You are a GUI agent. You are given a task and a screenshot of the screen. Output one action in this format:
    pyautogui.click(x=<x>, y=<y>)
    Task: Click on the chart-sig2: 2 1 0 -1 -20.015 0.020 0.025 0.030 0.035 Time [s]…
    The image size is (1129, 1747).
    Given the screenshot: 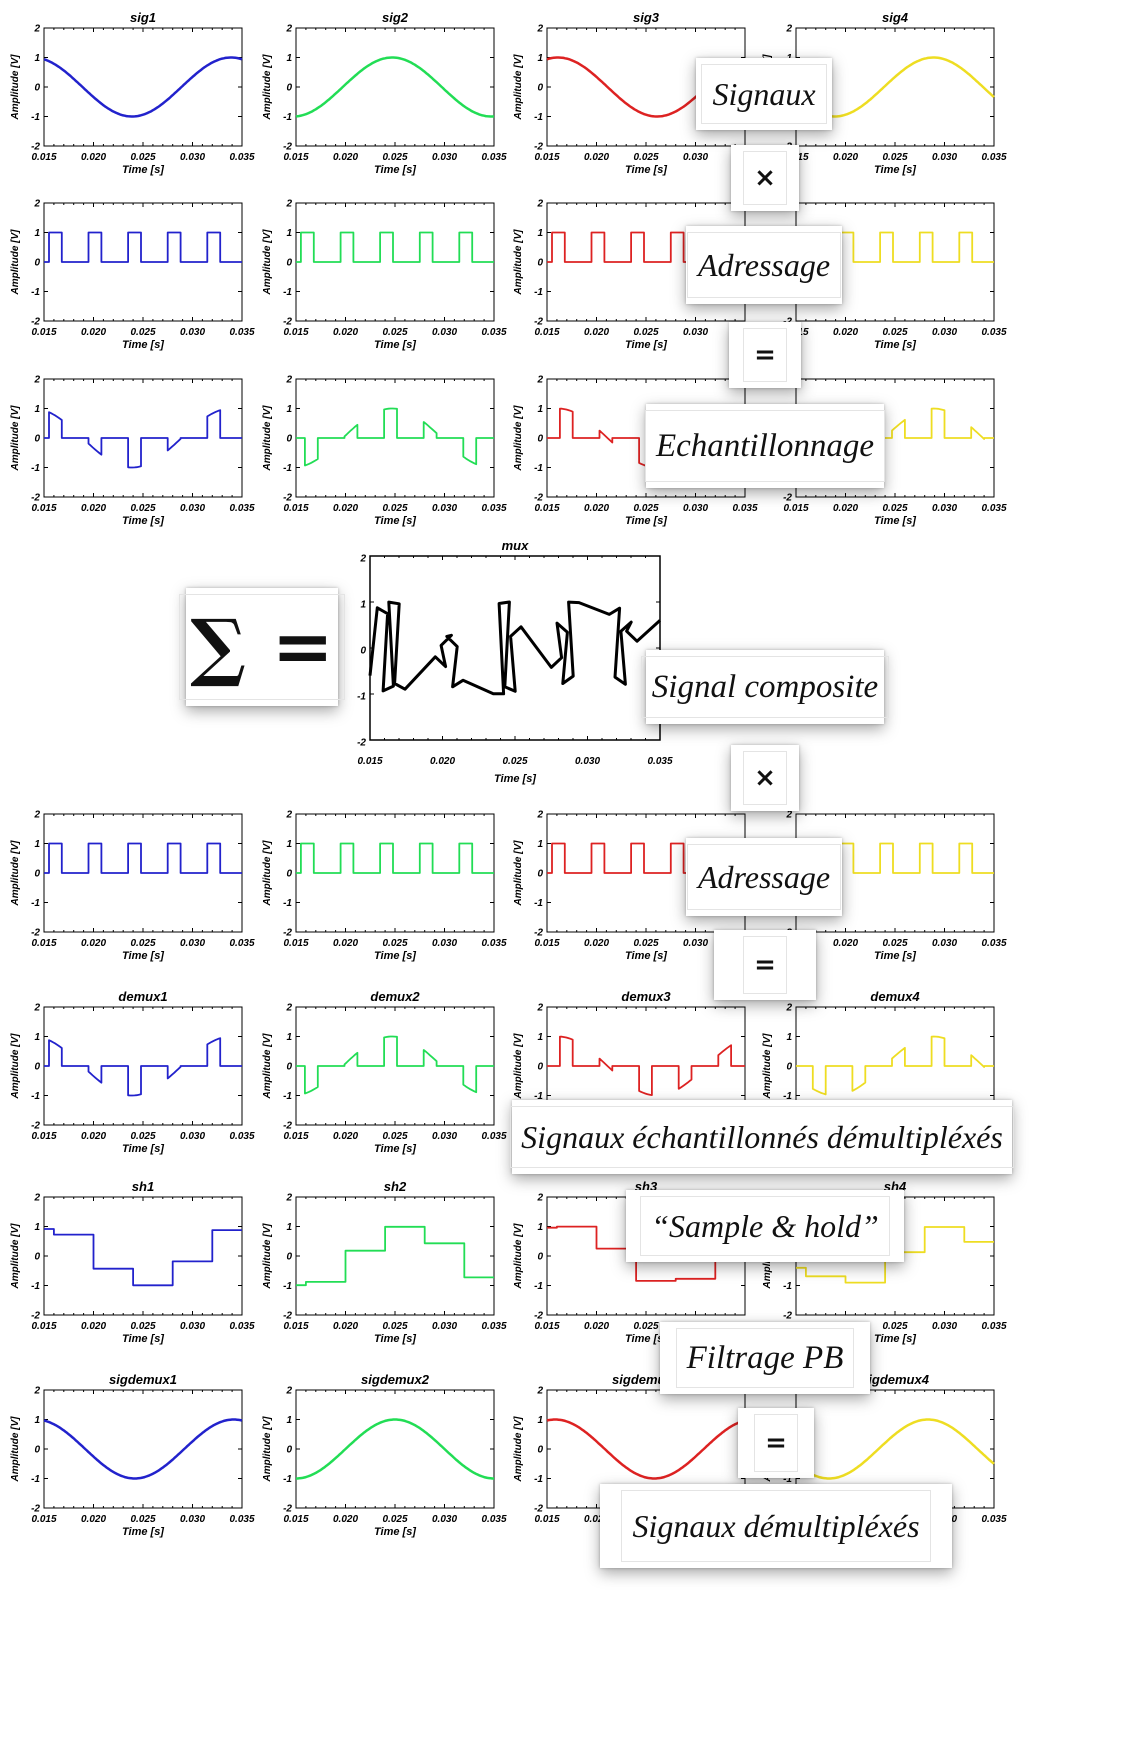 What is the action you would take?
    pyautogui.click(x=384, y=93)
    